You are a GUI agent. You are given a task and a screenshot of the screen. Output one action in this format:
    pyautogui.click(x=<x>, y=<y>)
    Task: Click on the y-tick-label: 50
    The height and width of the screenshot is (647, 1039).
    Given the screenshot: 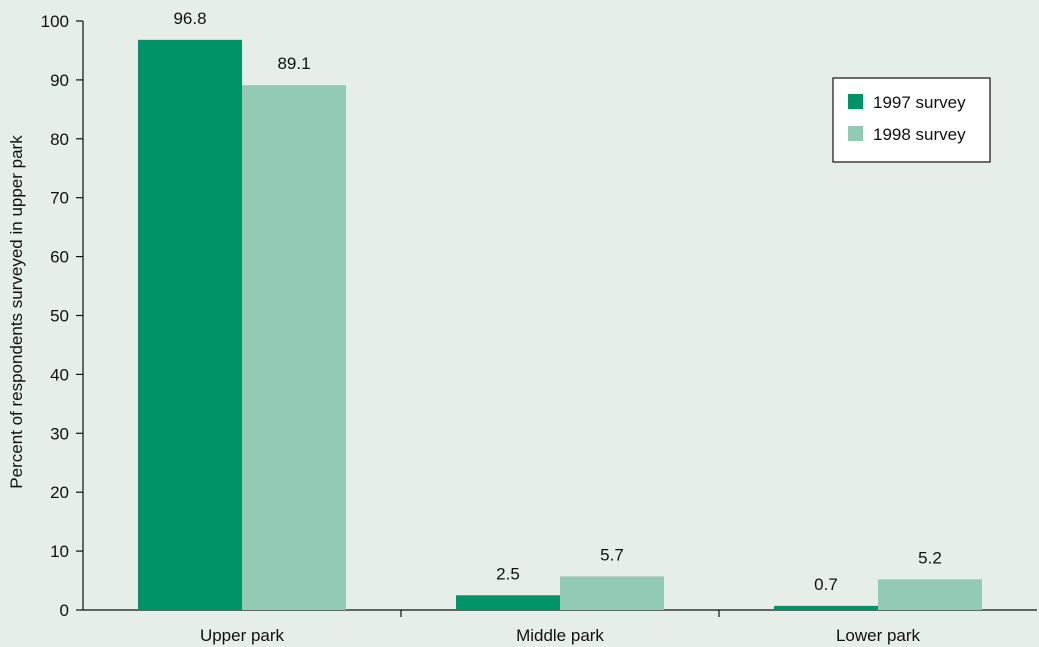 What is the action you would take?
    pyautogui.click(x=59, y=316)
    